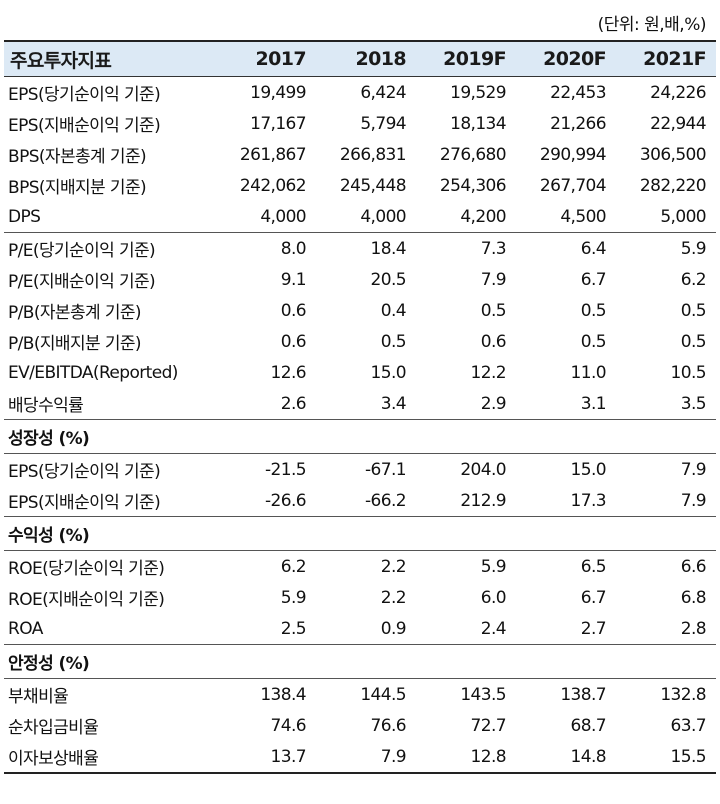 This screenshot has height=804, width=720. What do you see at coordinates (288, 372) in the screenshot?
I see `cell-value: 12.6` at bounding box center [288, 372].